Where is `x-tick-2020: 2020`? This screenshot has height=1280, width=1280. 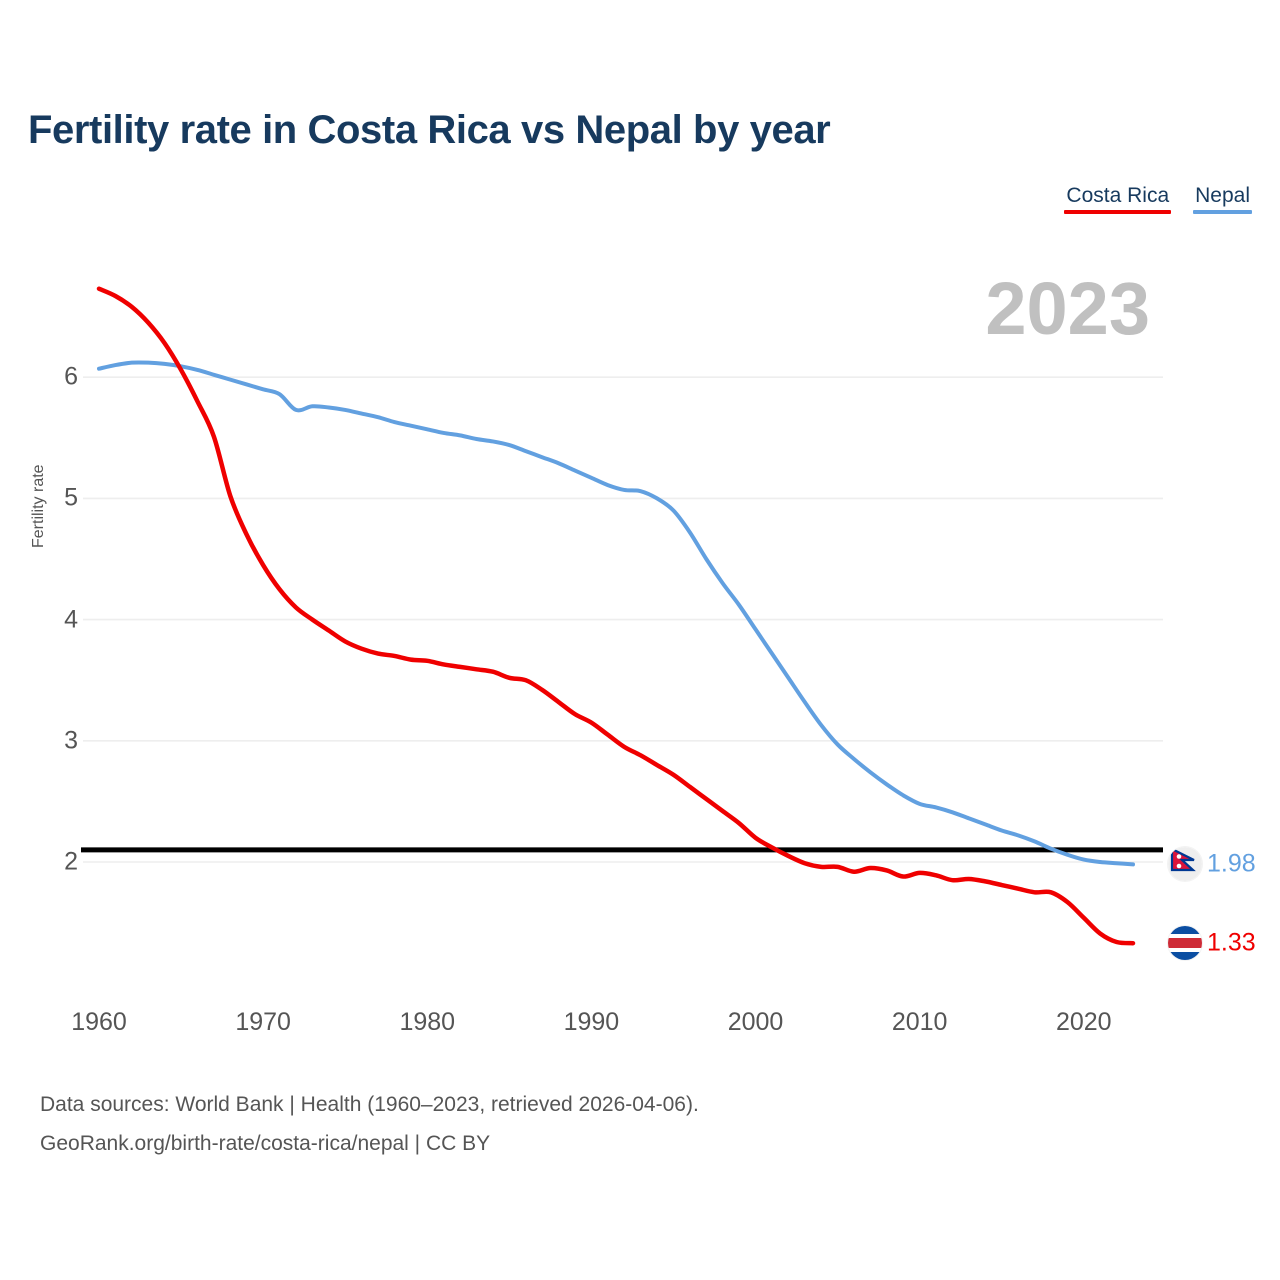 x-tick-2020: 2020 is located at coordinates (1083, 1022).